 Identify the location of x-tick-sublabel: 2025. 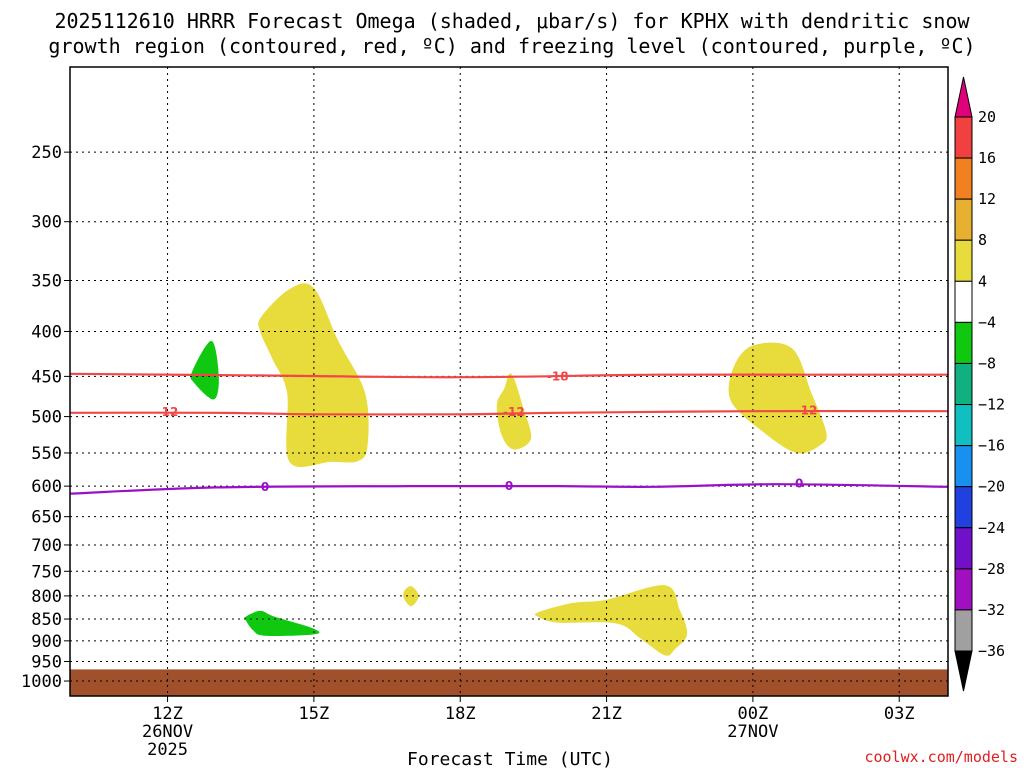
(167, 750).